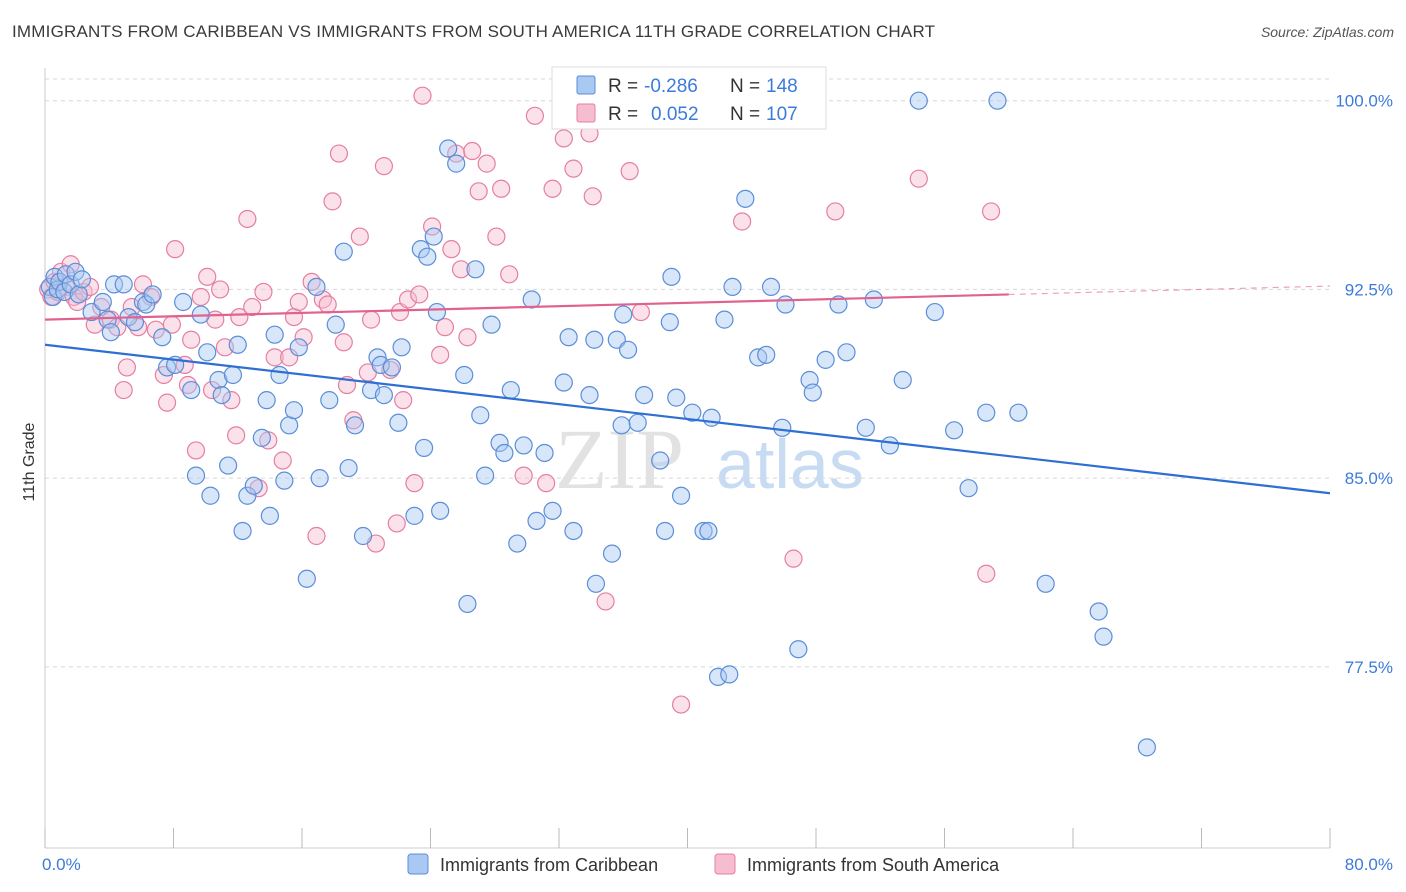 The width and height of the screenshot is (1406, 892). I want to click on legend-n-label-caribbean: N =, so click(745, 86).